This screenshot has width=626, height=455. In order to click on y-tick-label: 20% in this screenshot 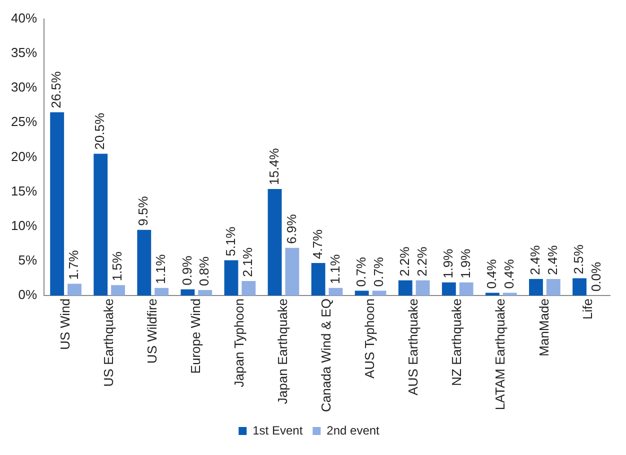, I will do `click(24, 156)`.